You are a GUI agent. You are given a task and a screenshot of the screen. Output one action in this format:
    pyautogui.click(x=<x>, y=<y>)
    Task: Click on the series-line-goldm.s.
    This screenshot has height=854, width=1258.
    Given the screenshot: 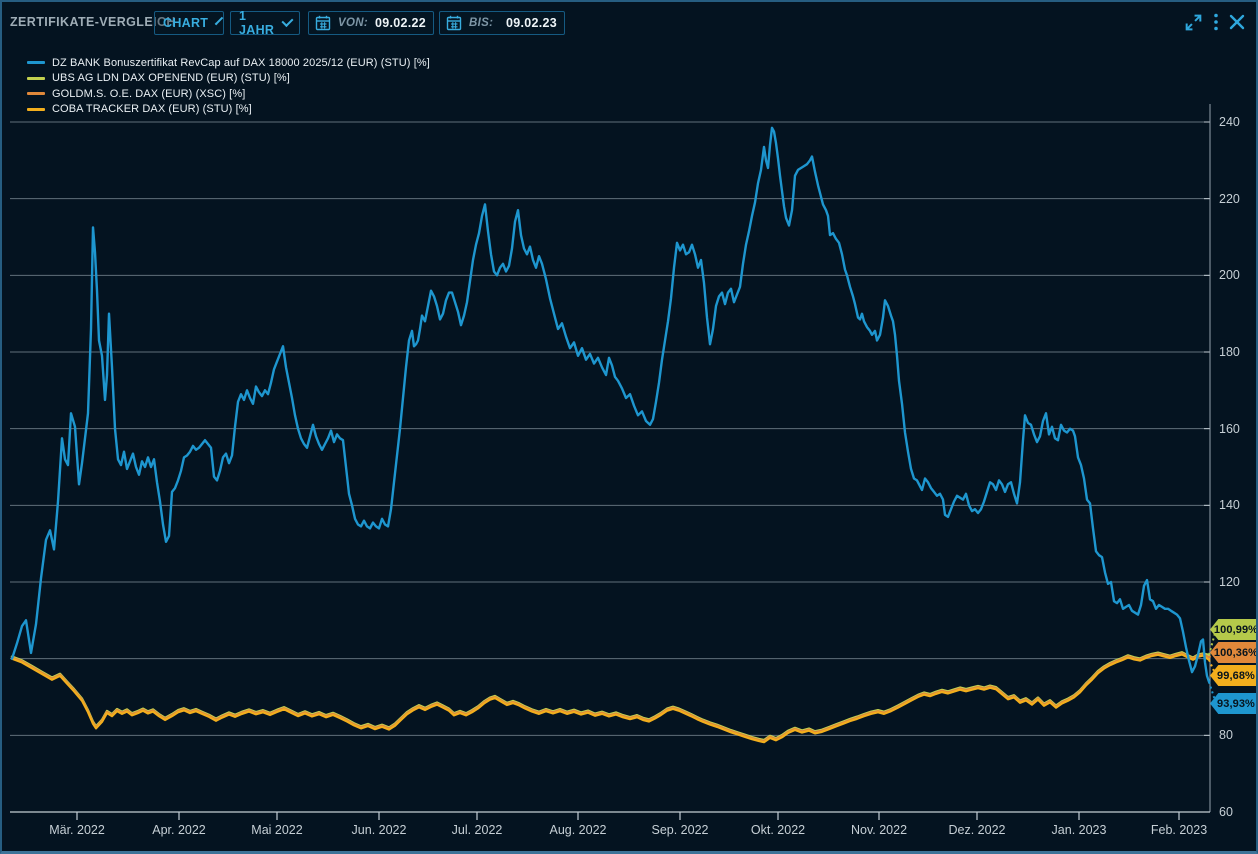 What is the action you would take?
    pyautogui.click(x=610, y=697)
    